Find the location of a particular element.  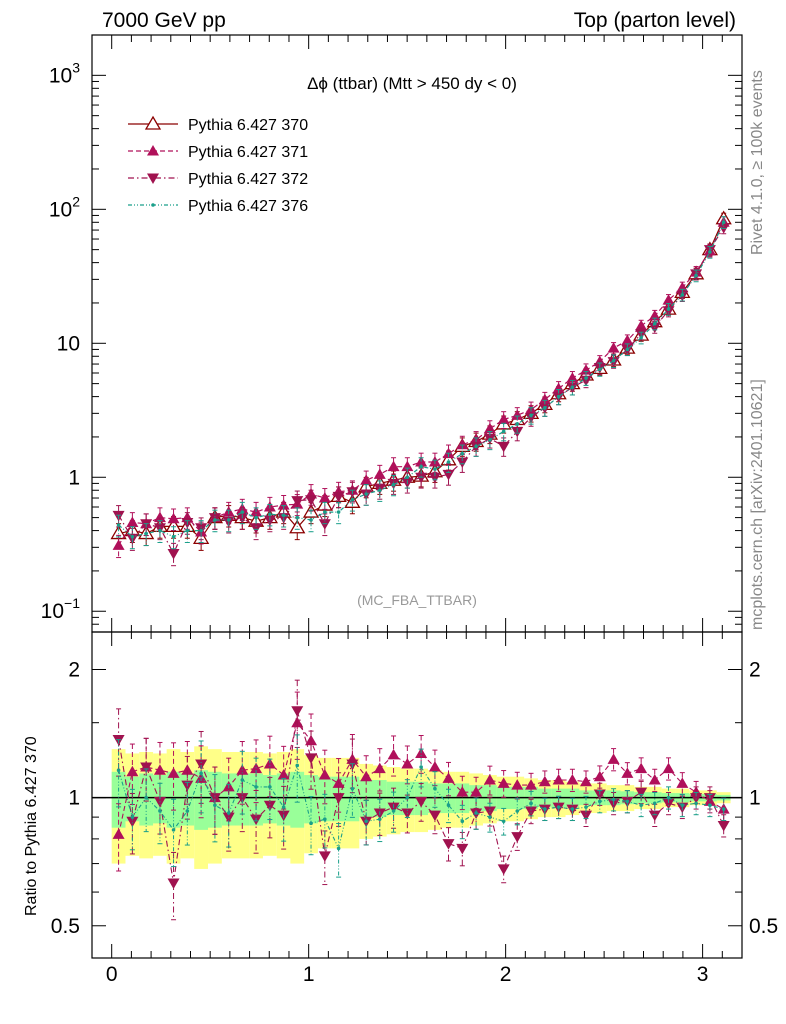

legend-label: Pythia 6.427 370 is located at coordinates (248, 125).